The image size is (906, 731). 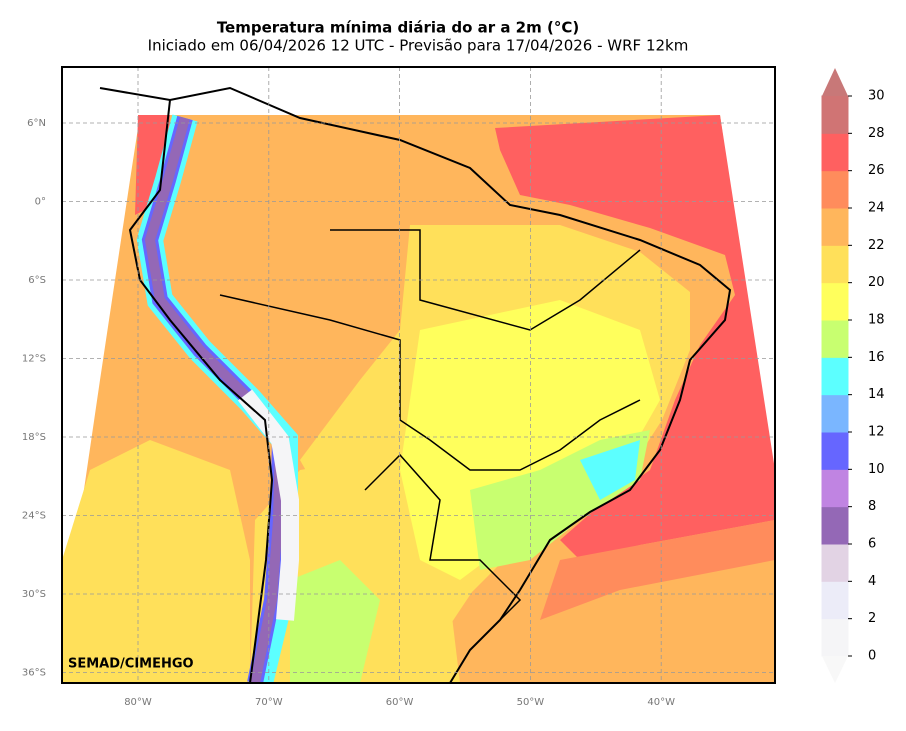 What do you see at coordinates (876, 357) in the screenshot?
I see `colorbar-tick-label: 16` at bounding box center [876, 357].